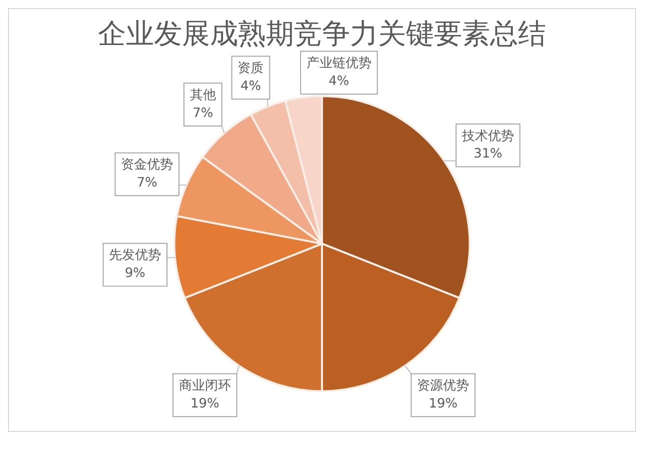 This screenshot has width=647, height=475. What do you see at coordinates (488, 154) in the screenshot?
I see `data-label: 31%` at bounding box center [488, 154].